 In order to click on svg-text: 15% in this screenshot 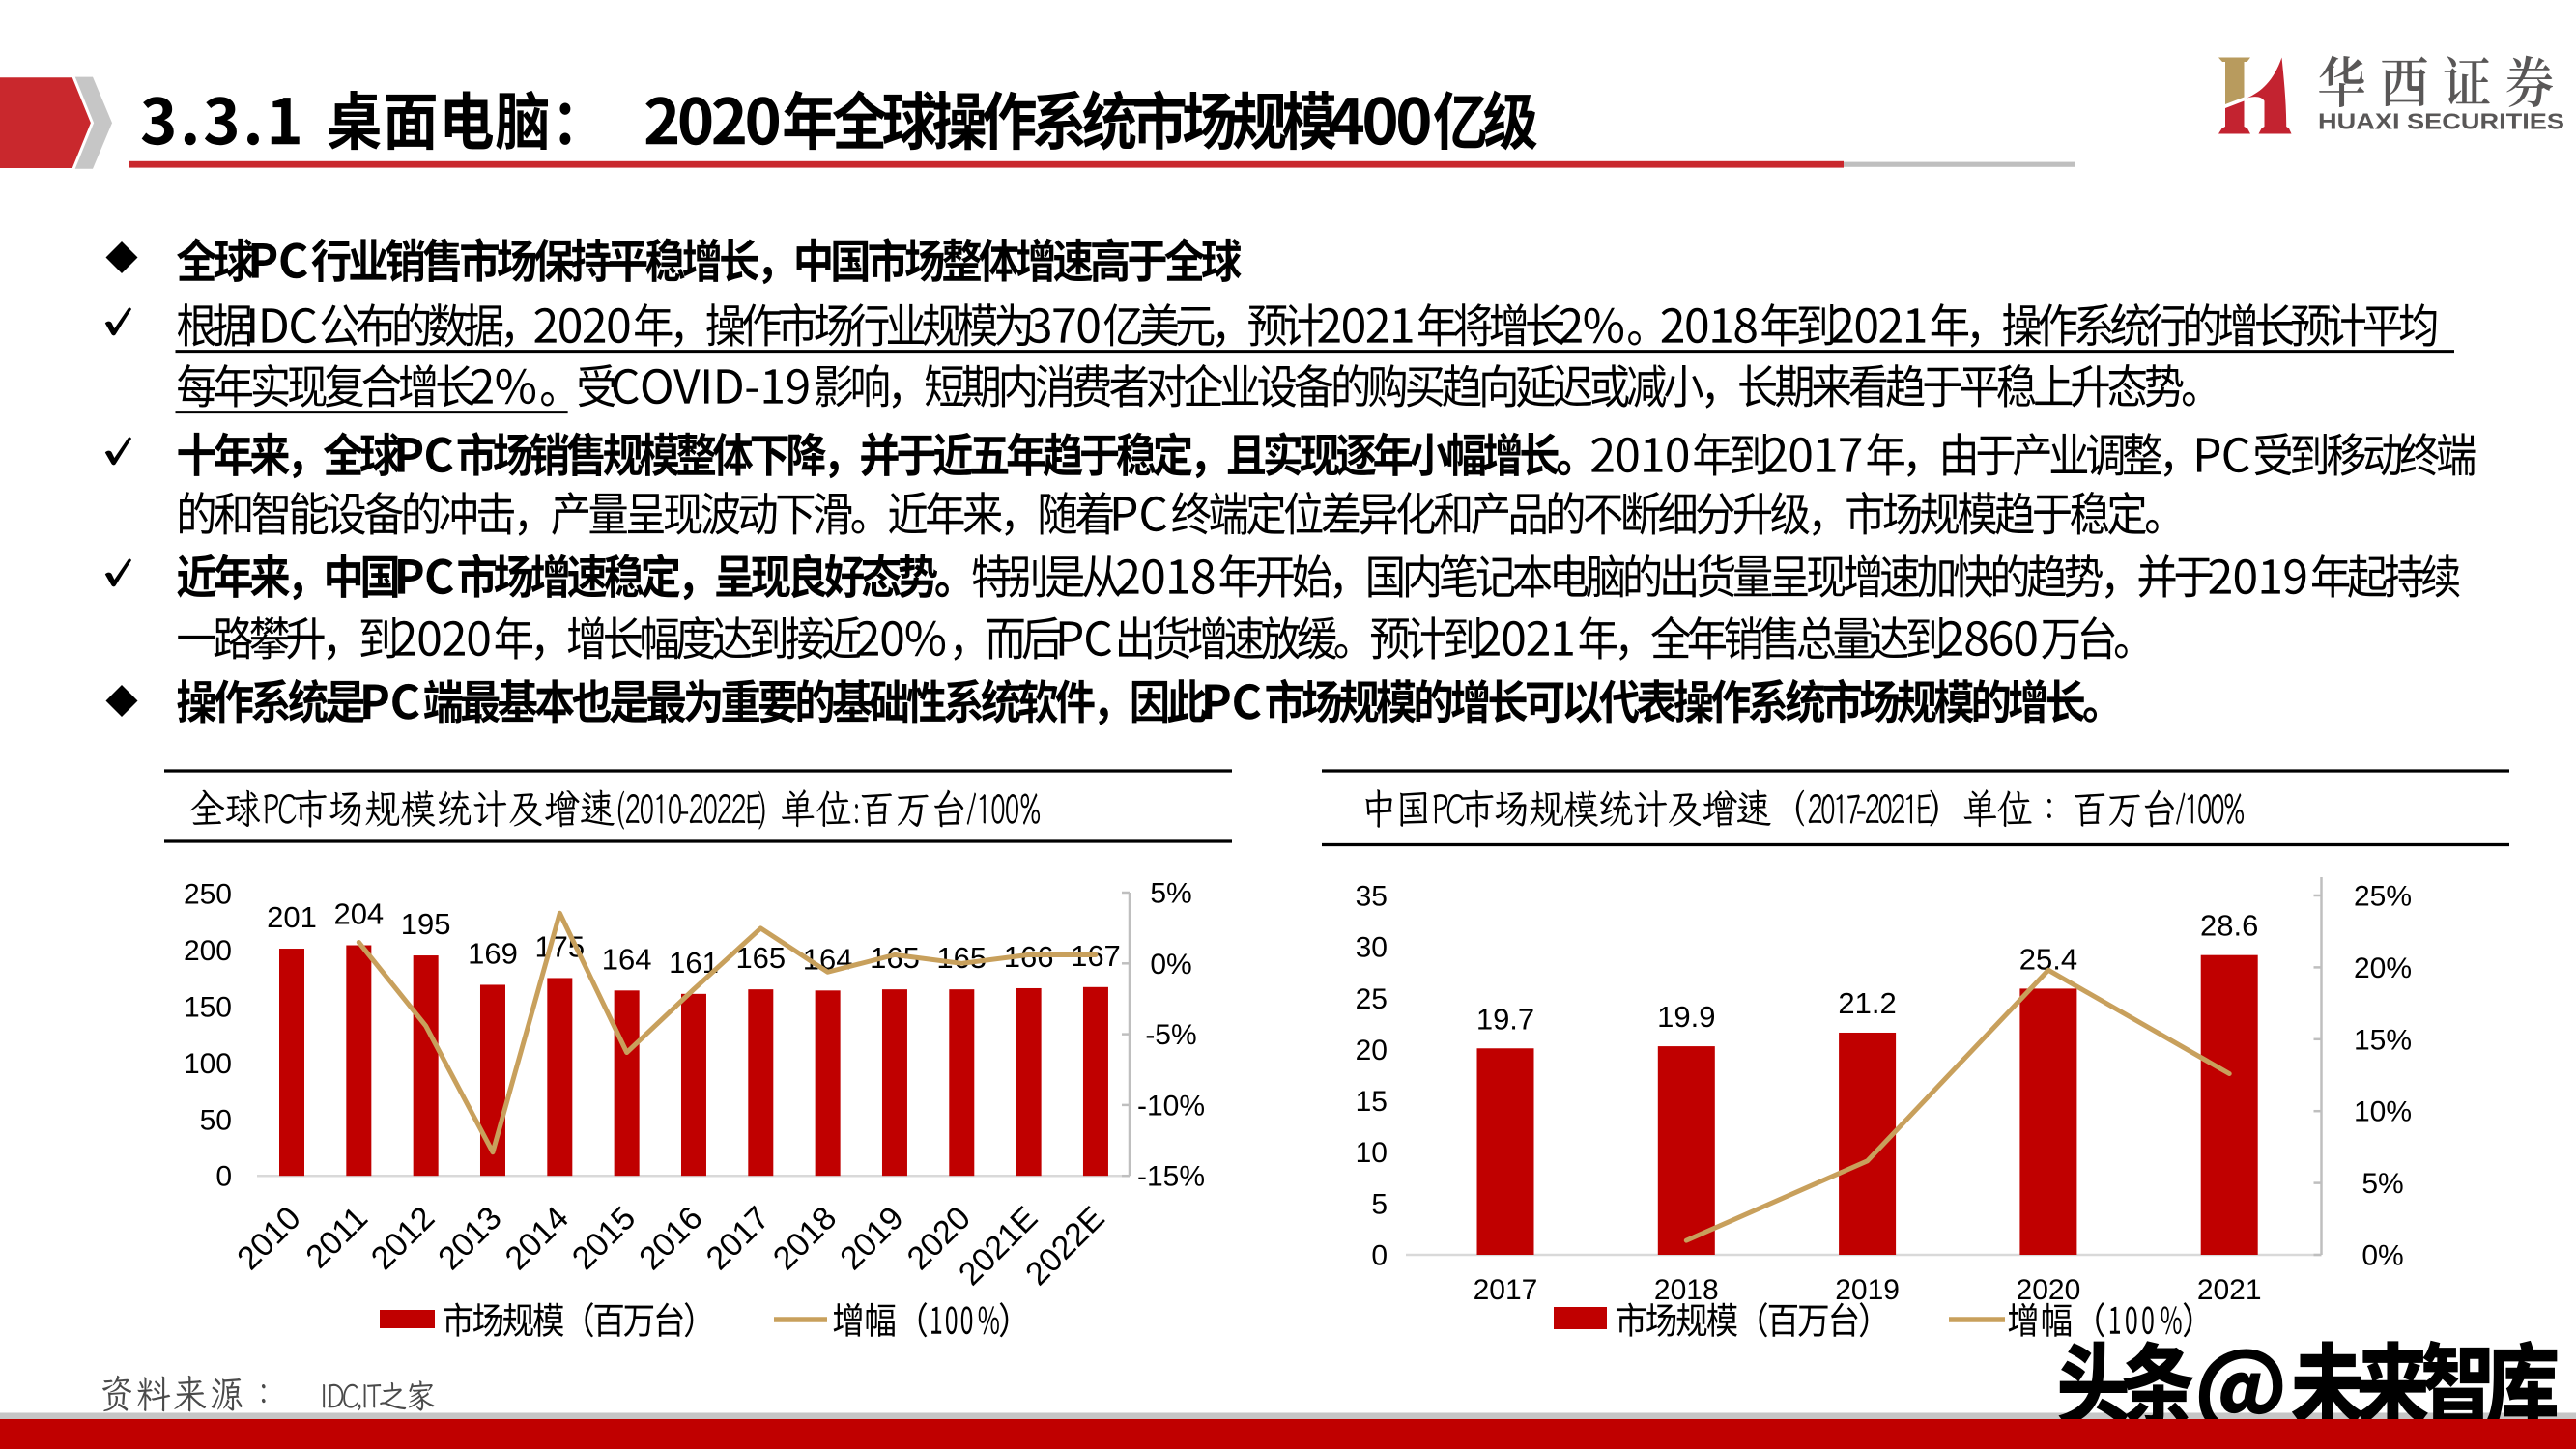, I will do `click(2383, 1040)`.